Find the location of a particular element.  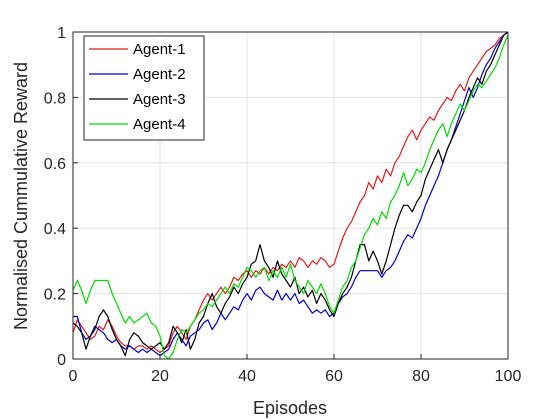

legend-label-agent-4: Agent-4 is located at coordinates (159, 124).